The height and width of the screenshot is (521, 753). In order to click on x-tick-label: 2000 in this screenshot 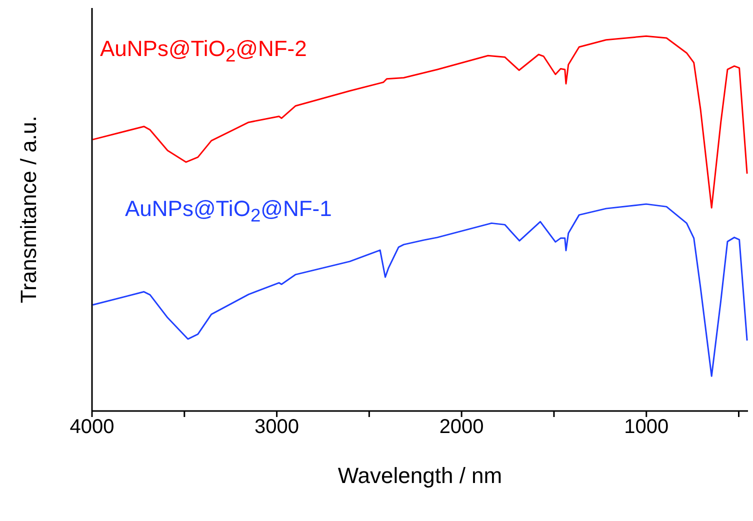, I will do `click(461, 427)`.